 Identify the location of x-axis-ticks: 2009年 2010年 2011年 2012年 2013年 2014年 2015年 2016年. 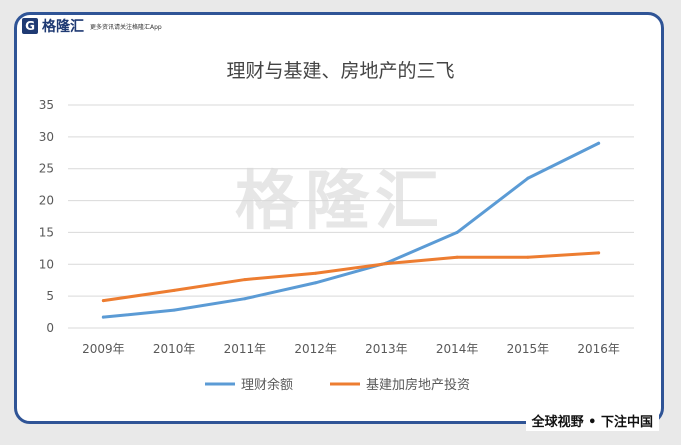
(351, 349).